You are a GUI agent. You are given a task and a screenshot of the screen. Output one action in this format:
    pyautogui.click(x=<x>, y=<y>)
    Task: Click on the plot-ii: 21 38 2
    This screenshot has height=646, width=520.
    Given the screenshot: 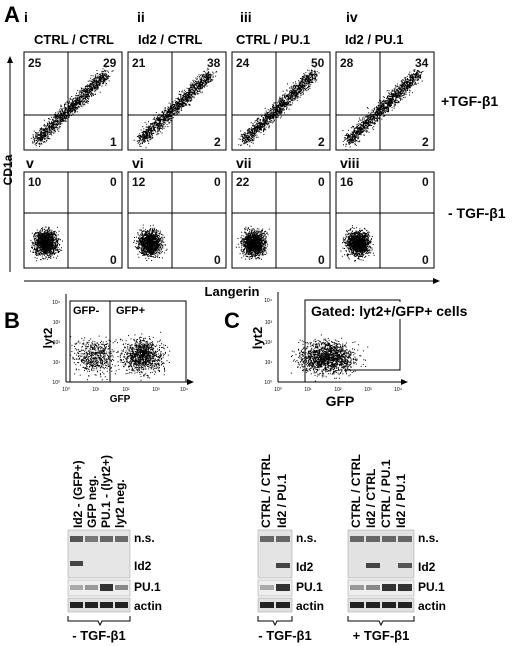 What is the action you would take?
    pyautogui.click(x=177, y=101)
    